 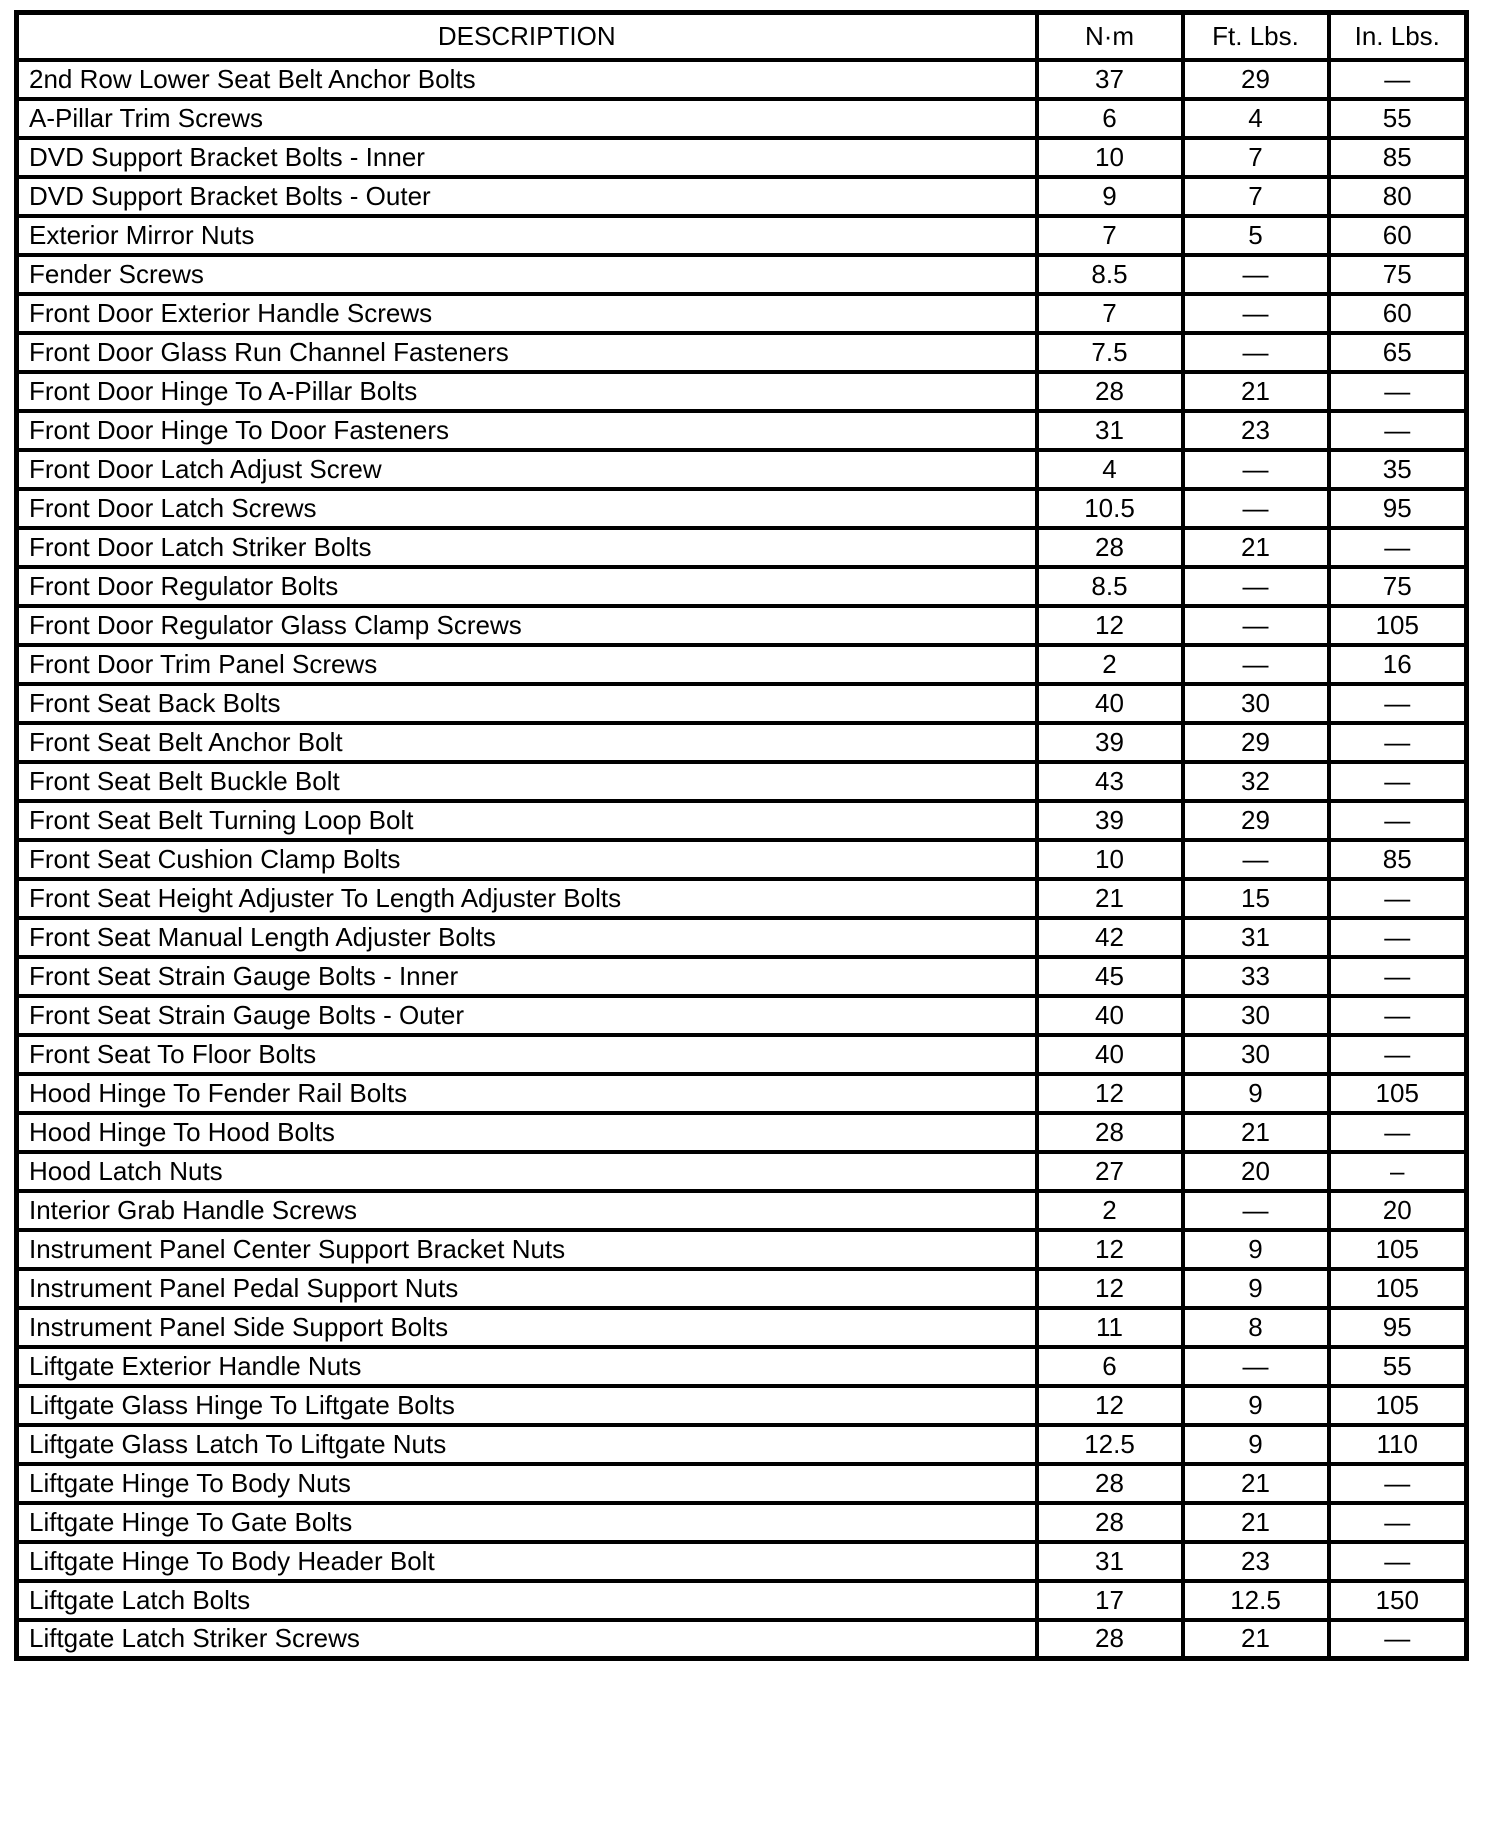 What do you see at coordinates (526, 274) in the screenshot?
I see `description-cell: Fender Screws` at bounding box center [526, 274].